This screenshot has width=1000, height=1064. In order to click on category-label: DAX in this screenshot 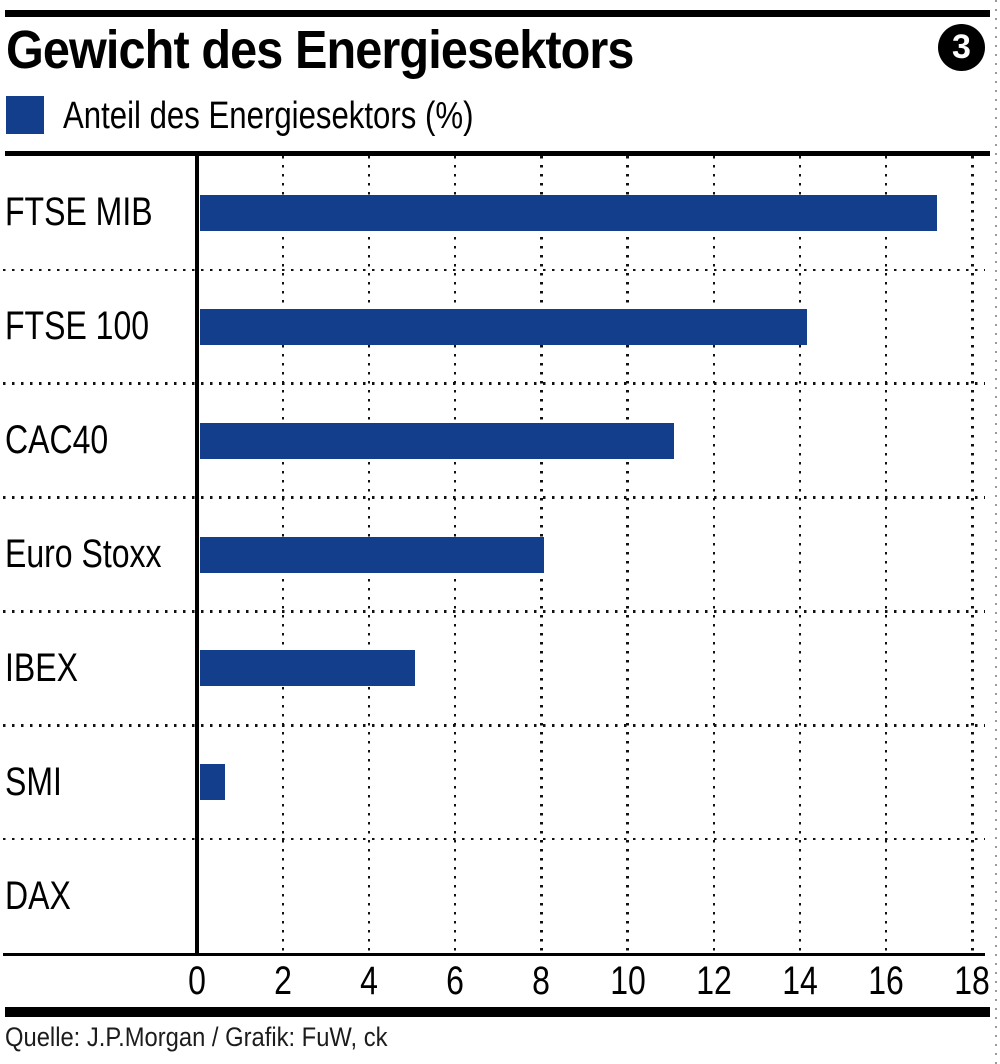, I will do `click(38, 895)`.